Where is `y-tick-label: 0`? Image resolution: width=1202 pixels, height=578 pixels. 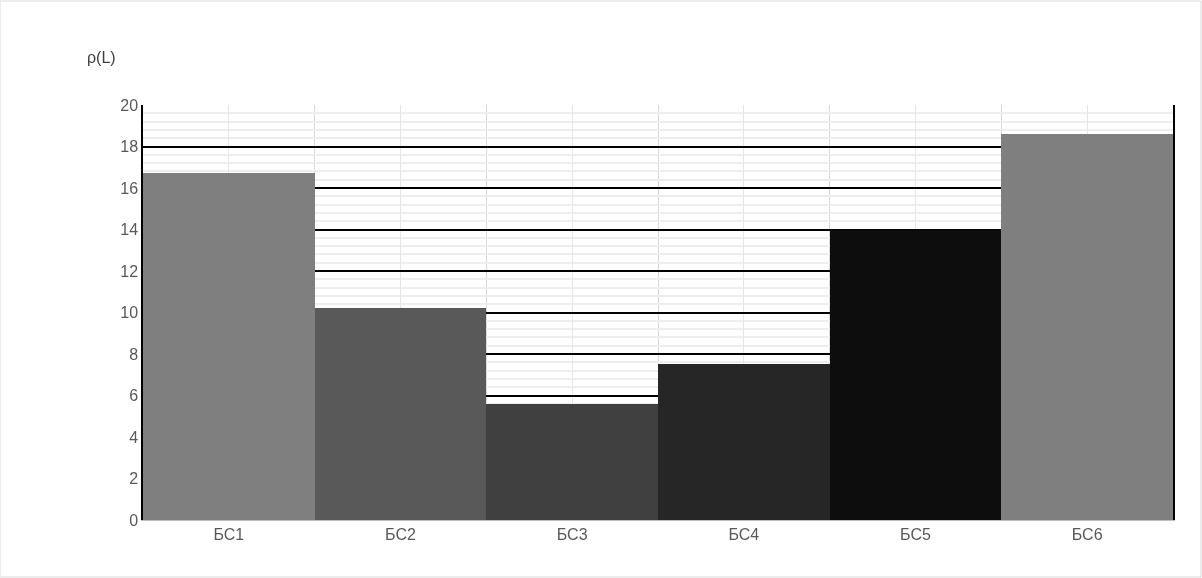
y-tick-label: 0 is located at coordinates (134, 520).